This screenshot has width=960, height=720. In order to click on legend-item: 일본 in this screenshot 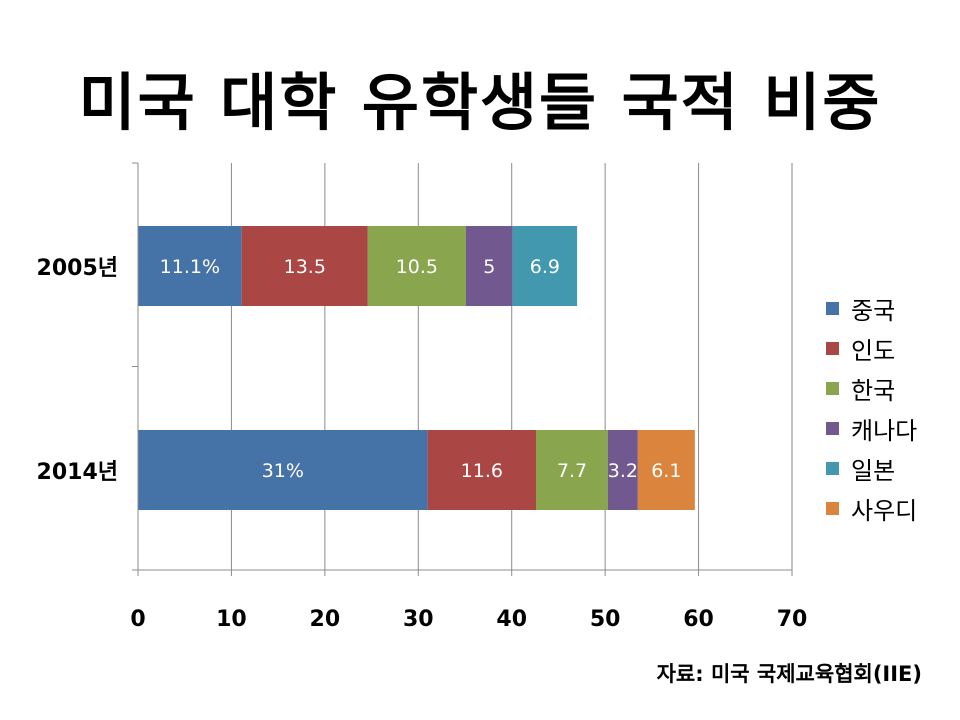, I will do `click(871, 468)`.